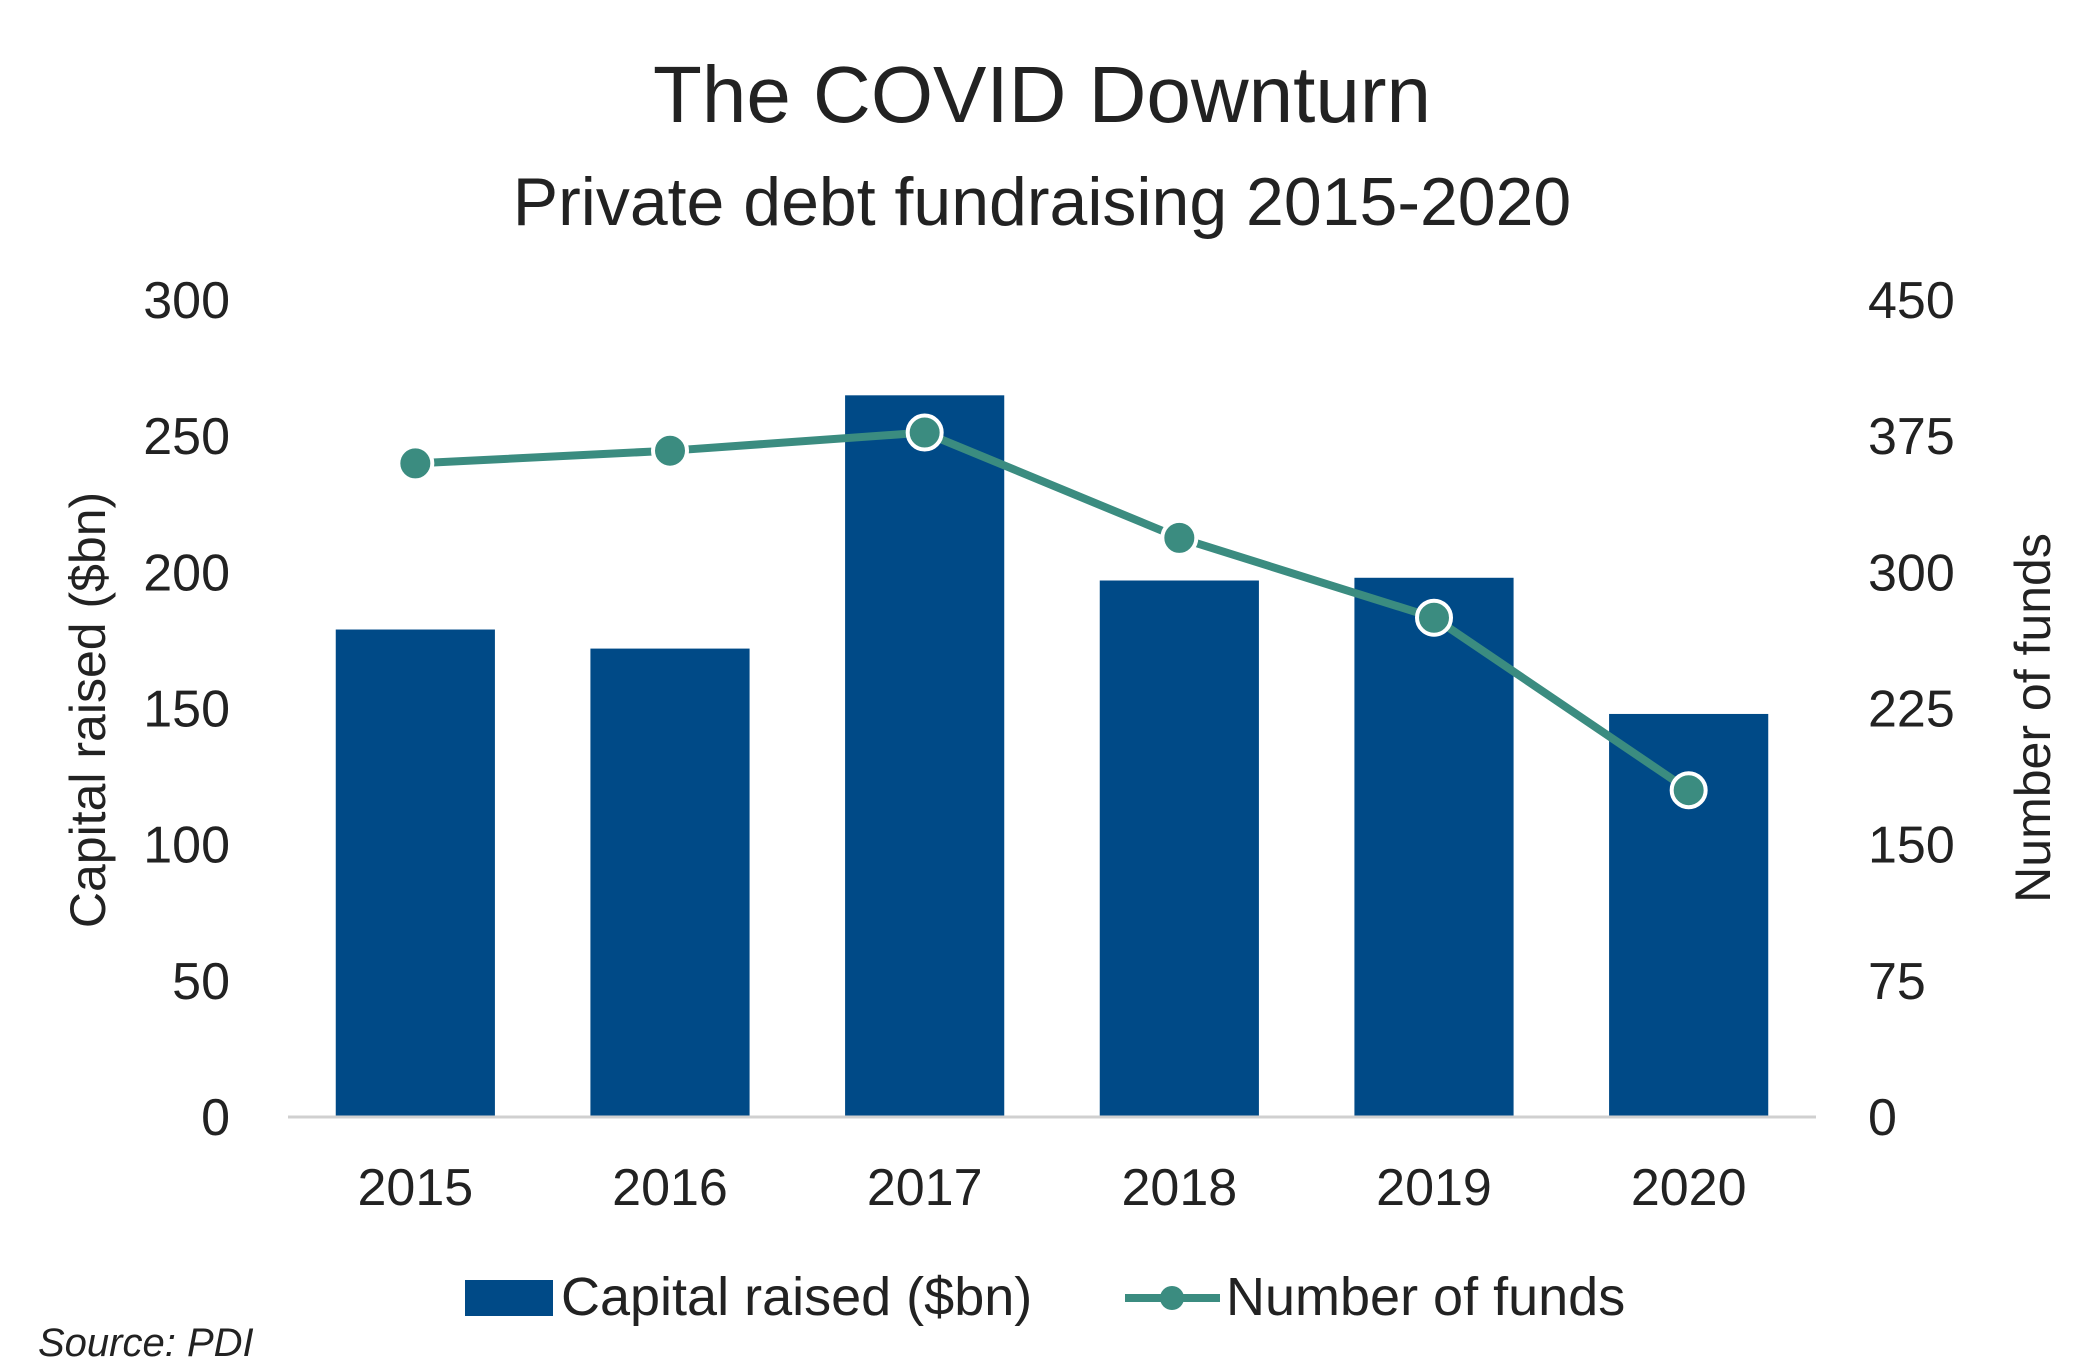  What do you see at coordinates (925, 756) in the screenshot?
I see `bar-2017` at bounding box center [925, 756].